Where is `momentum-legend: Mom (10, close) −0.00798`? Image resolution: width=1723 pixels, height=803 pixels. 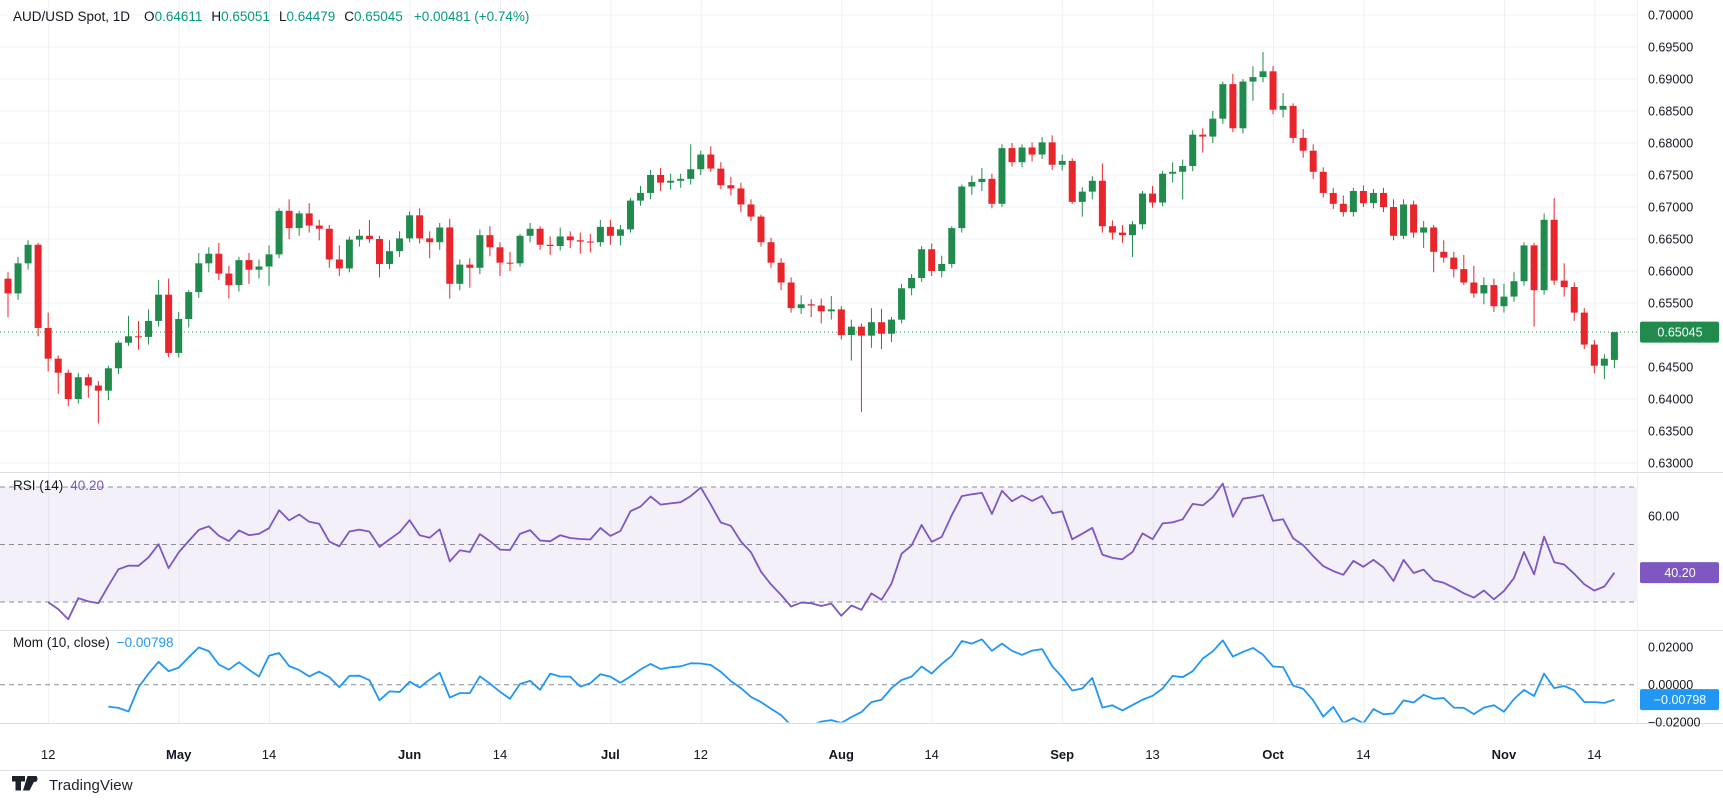 momentum-legend: Mom (10, close) −0.00798 is located at coordinates (93, 643).